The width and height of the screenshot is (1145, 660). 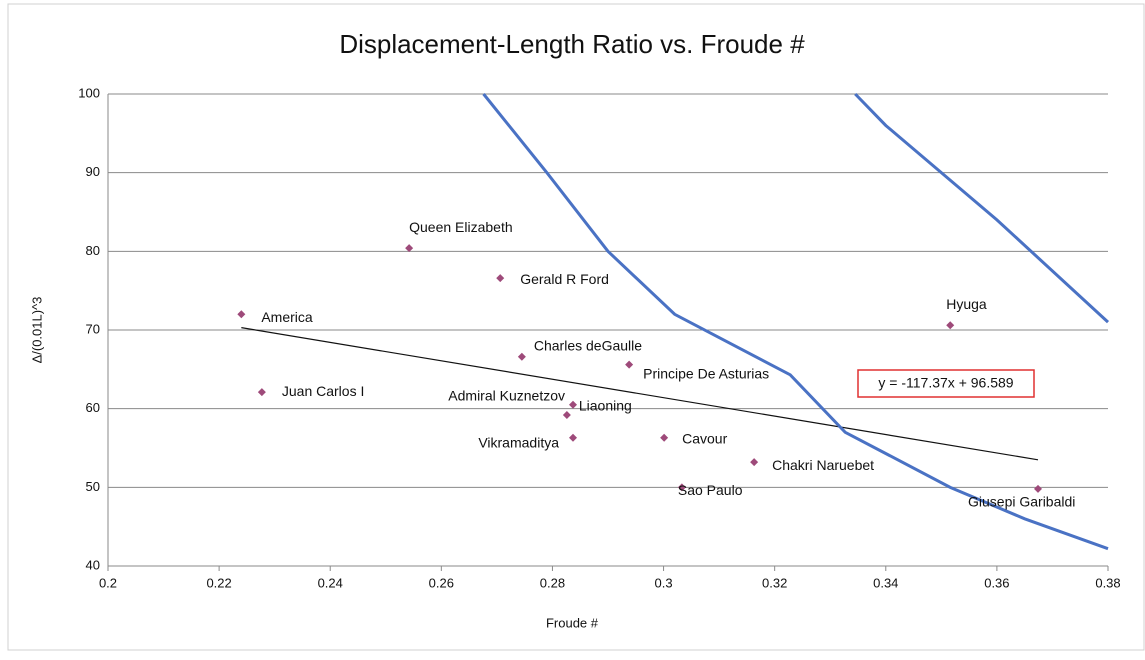 What do you see at coordinates (287, 317) in the screenshot?
I see `point-label: America` at bounding box center [287, 317].